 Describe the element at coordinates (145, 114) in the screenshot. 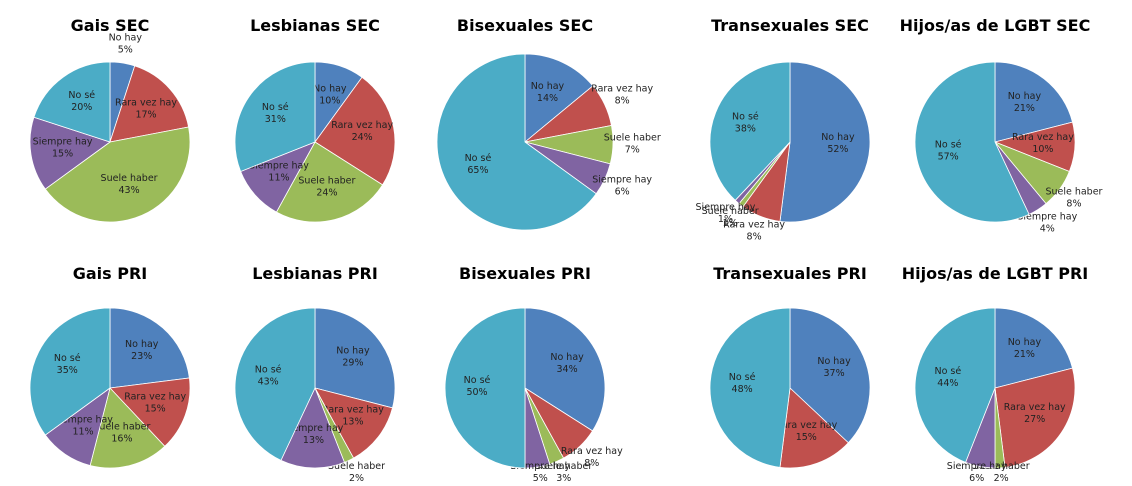

I see `slice-value: 17%` at that location.